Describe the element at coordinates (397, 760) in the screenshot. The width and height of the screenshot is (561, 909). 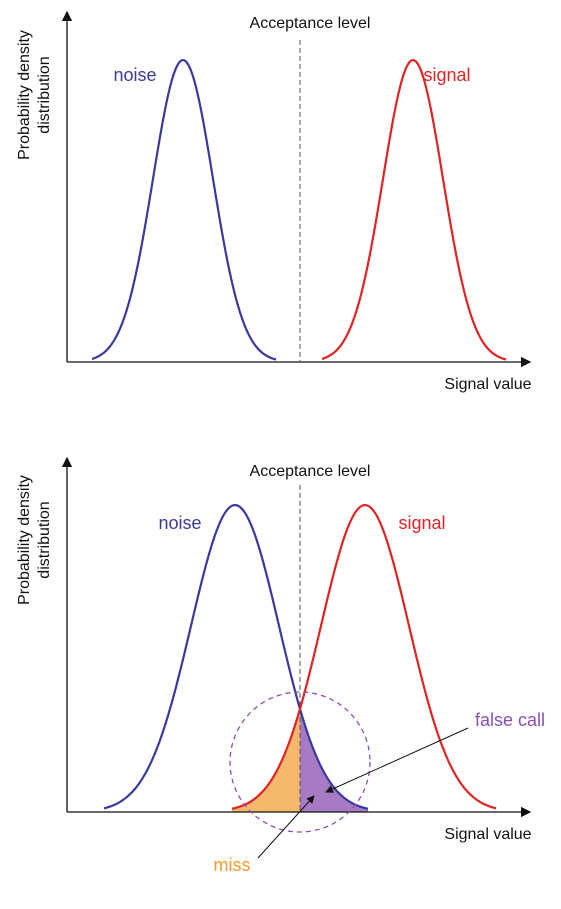
I see `false-call-pointer` at that location.